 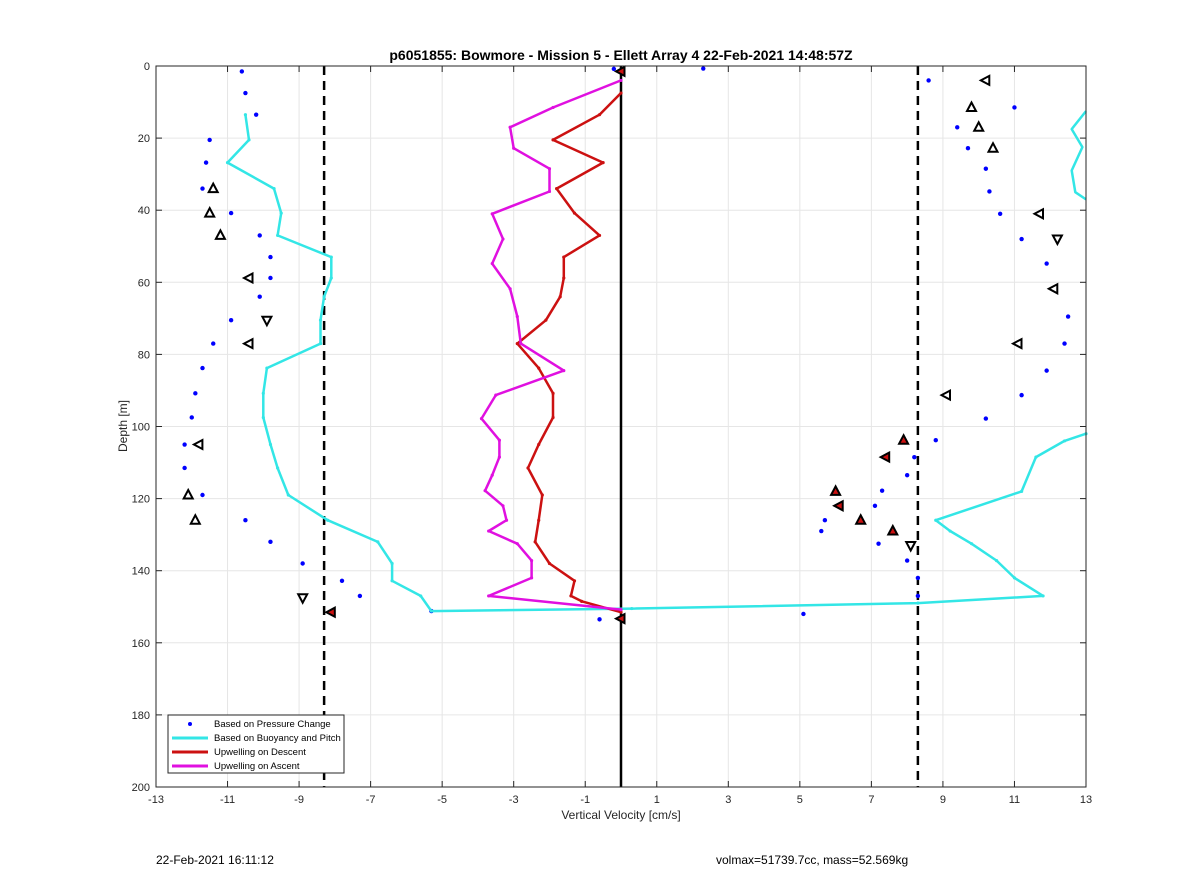 I want to click on legend-box, so click(x=256, y=744).